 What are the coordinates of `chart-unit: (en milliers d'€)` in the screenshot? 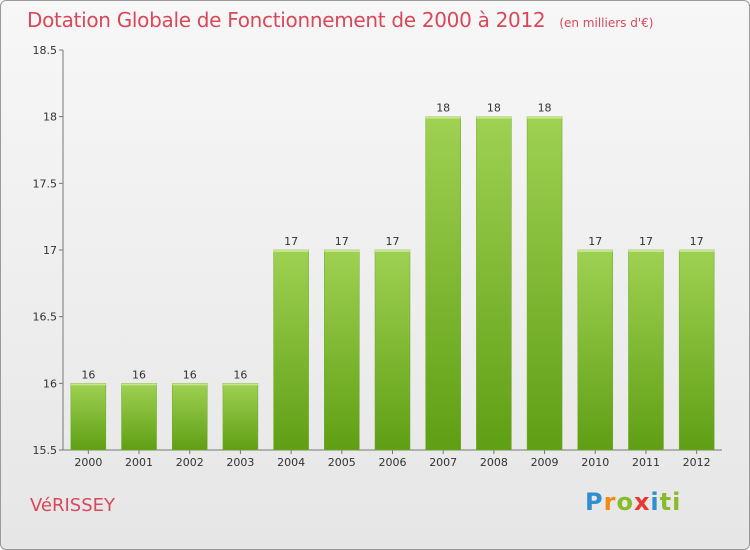 It's located at (606, 23).